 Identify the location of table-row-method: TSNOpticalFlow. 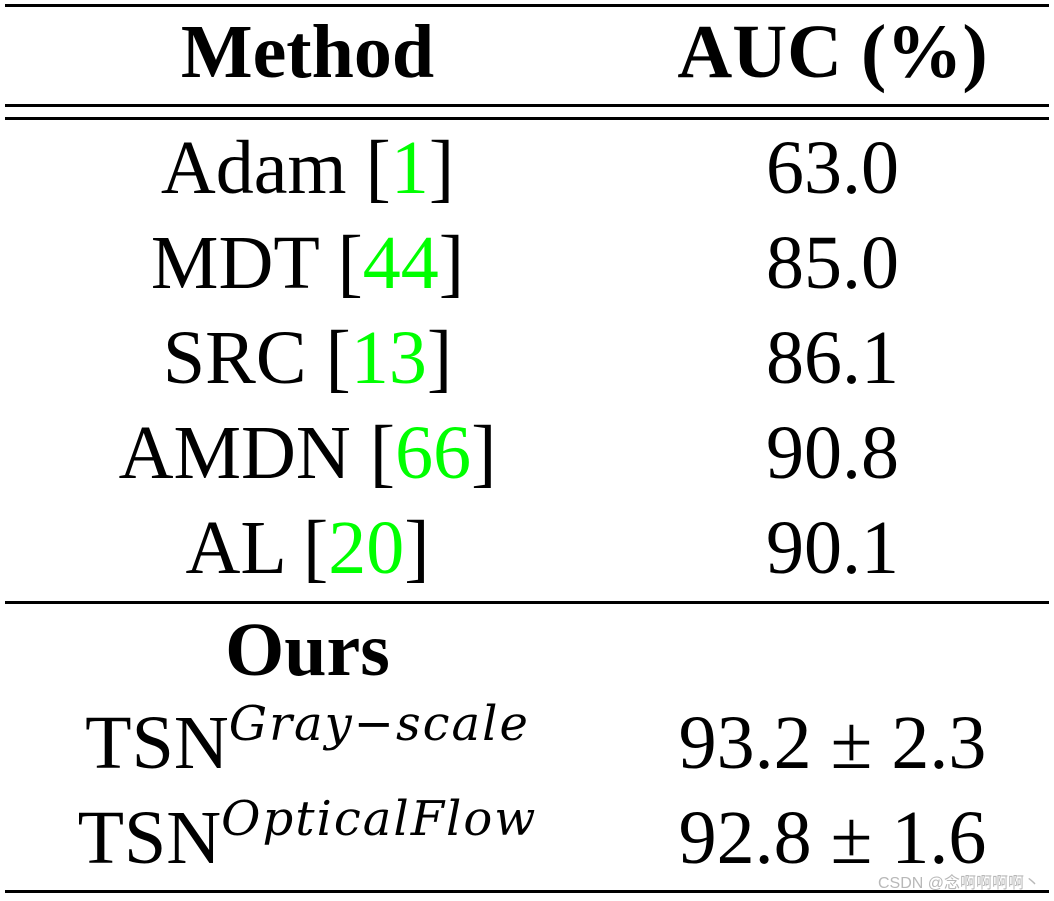
(307, 835).